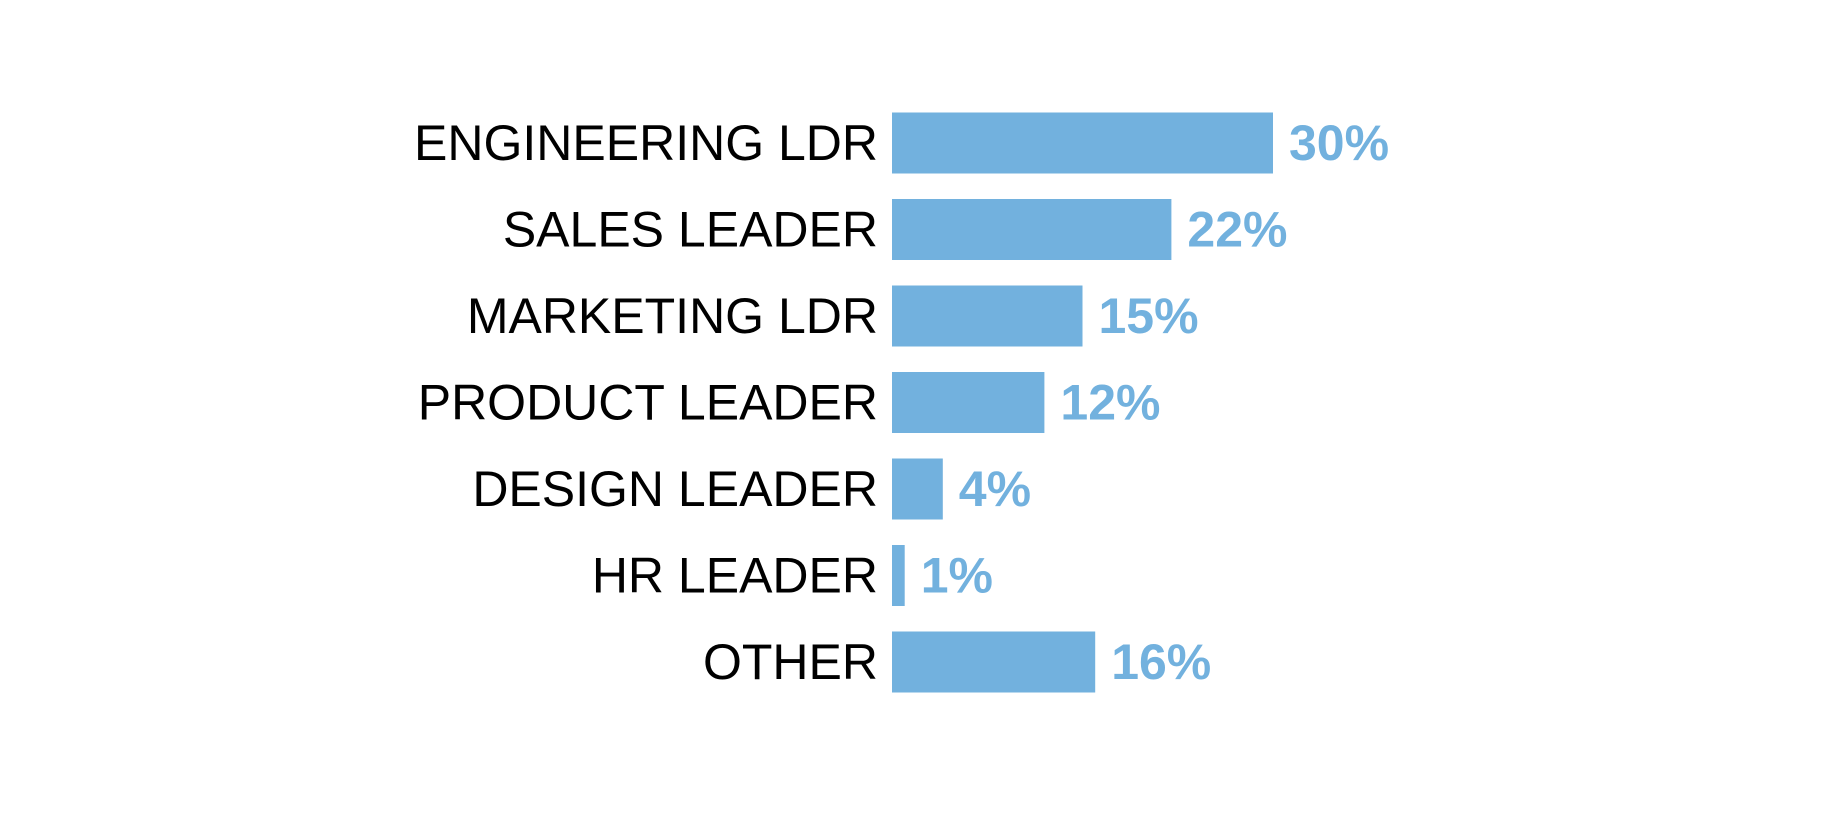 This screenshot has width=1838, height=820. What do you see at coordinates (995, 489) in the screenshot?
I see `value-label: 4%` at bounding box center [995, 489].